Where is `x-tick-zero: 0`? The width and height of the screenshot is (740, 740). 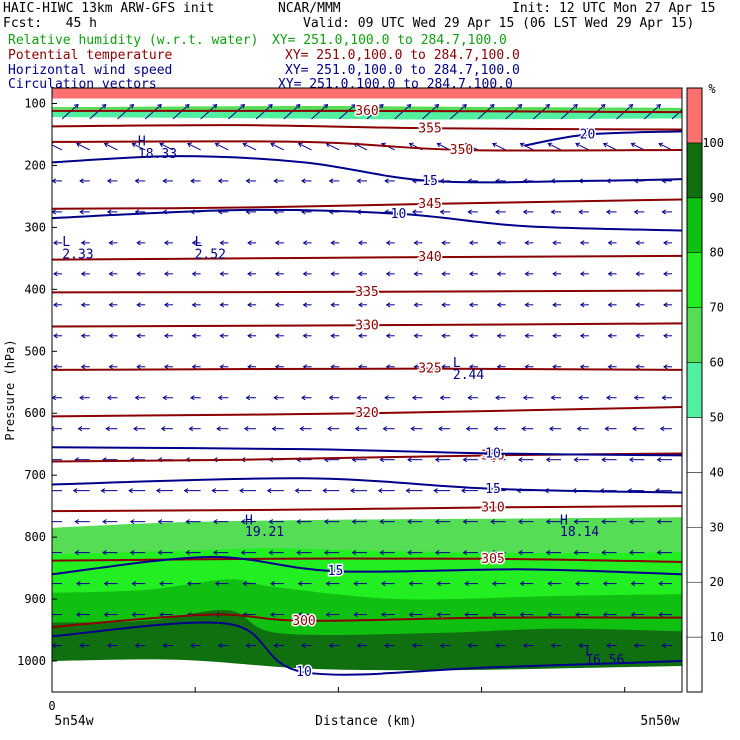
x-tick-zero: 0 is located at coordinates (51, 706).